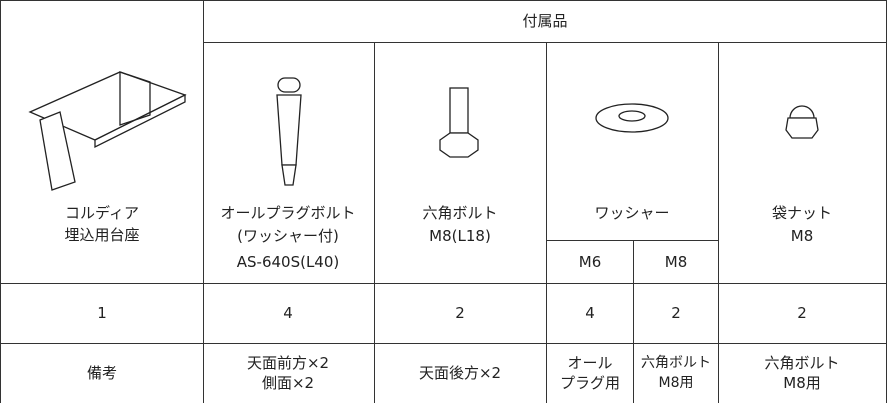  Describe the element at coordinates (102, 373) in the screenshot. I see `remarks-label: 備考` at that location.